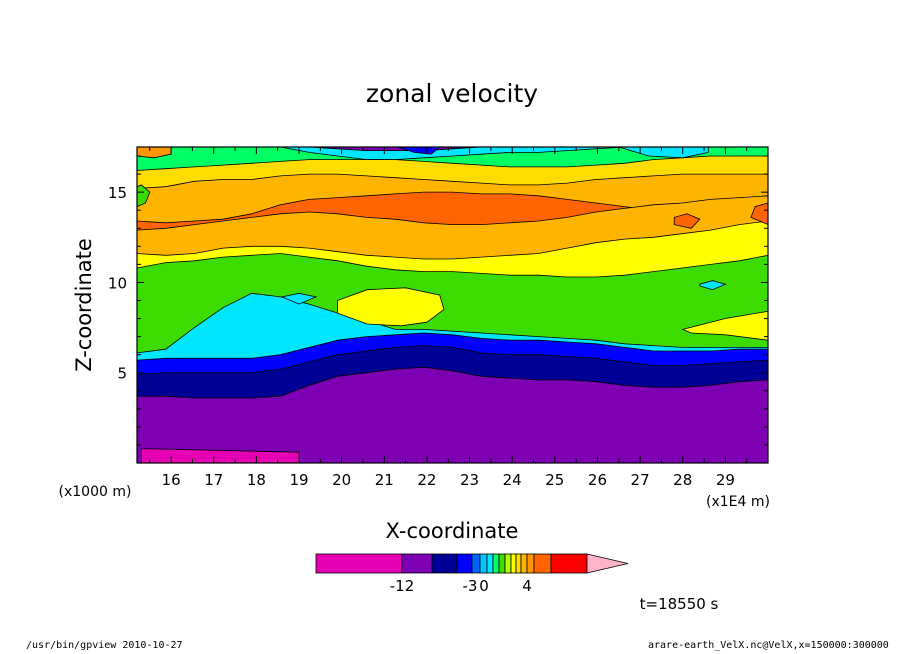 Image resolution: width=904 pixels, height=654 pixels. What do you see at coordinates (104, 645) in the screenshot?
I see `footer-left: /usr/bin/gpview 2010-10-27` at bounding box center [104, 645].